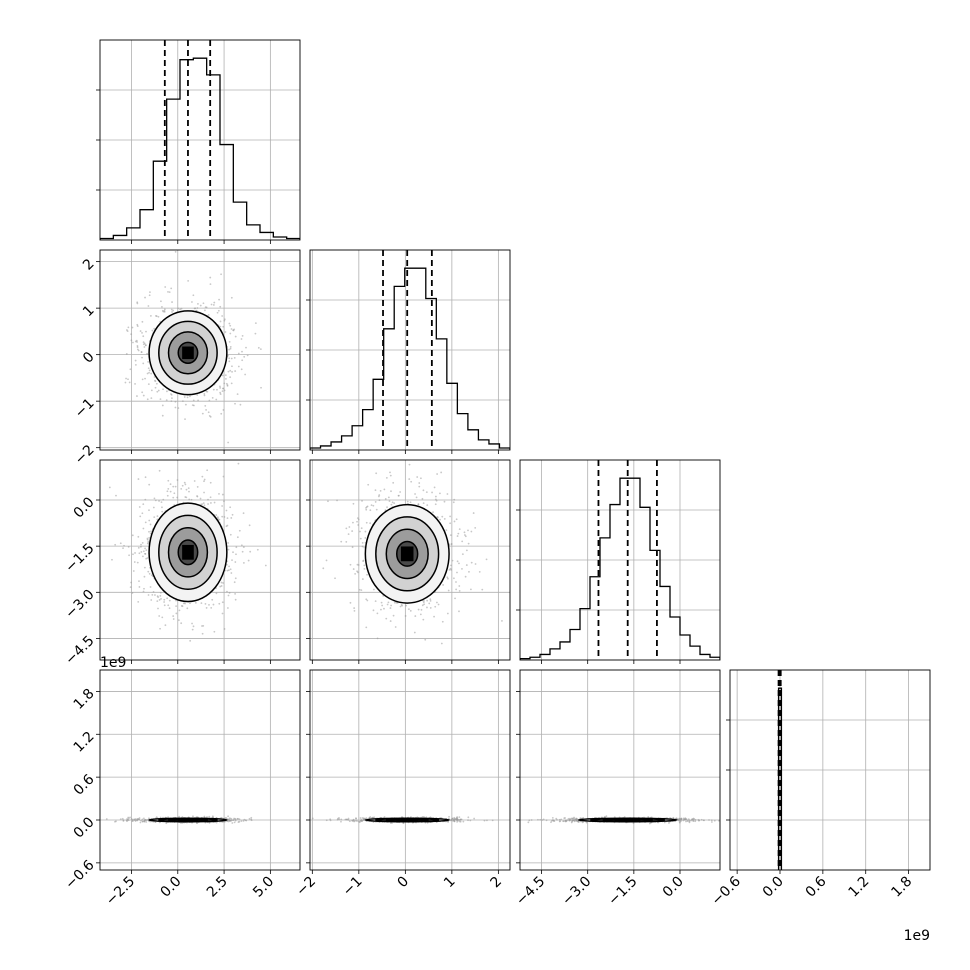 The image size is (970, 970). I want to click on contour-line, so click(407, 553).